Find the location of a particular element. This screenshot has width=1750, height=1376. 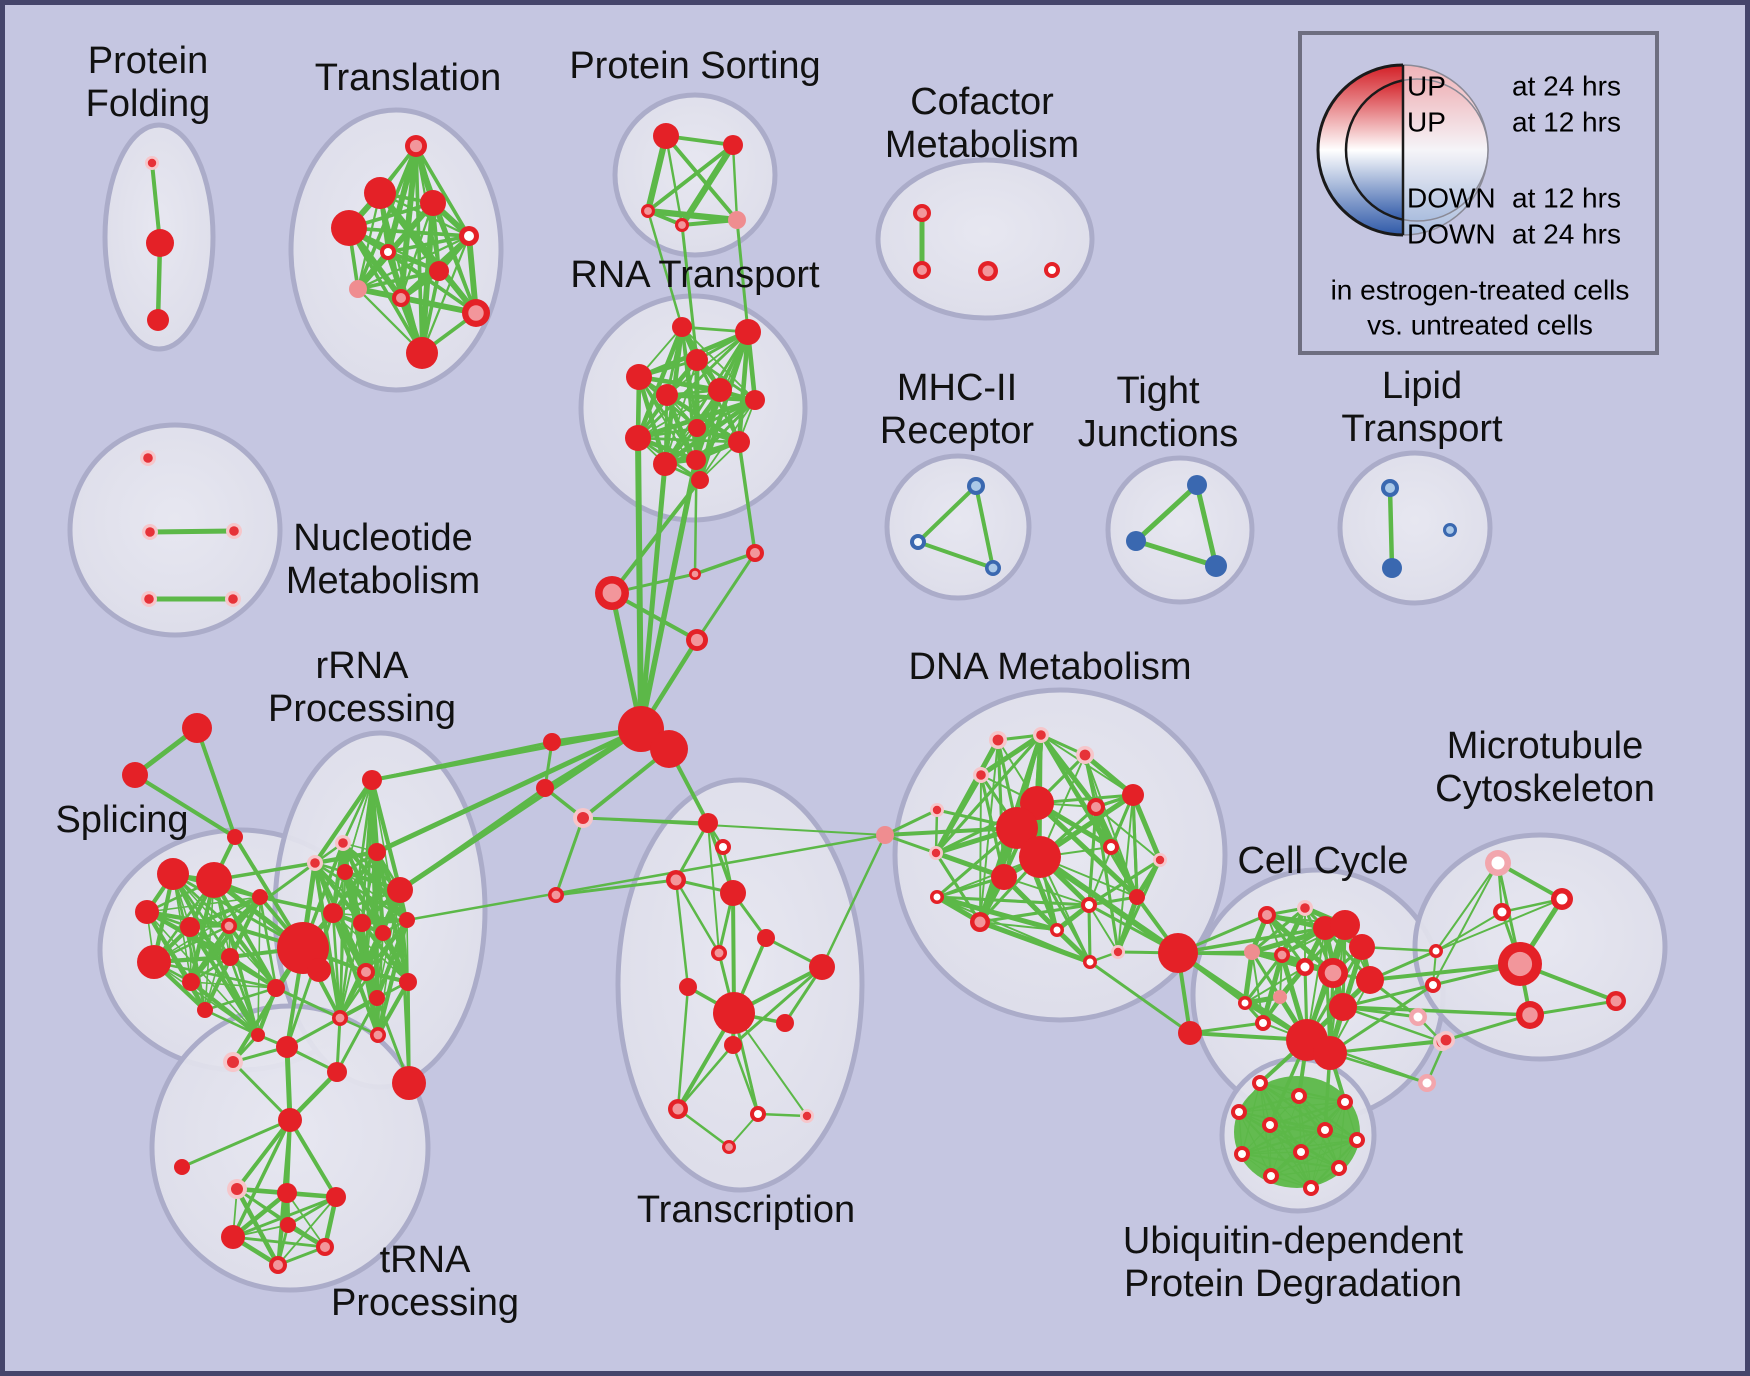

legend-box is located at coordinates (1478, 193).